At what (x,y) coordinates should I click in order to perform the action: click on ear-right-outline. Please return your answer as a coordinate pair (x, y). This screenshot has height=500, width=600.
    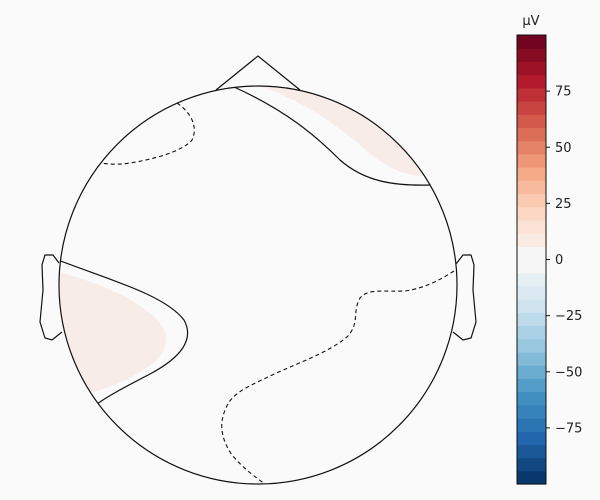
    Looking at the image, I should click on (464, 297).